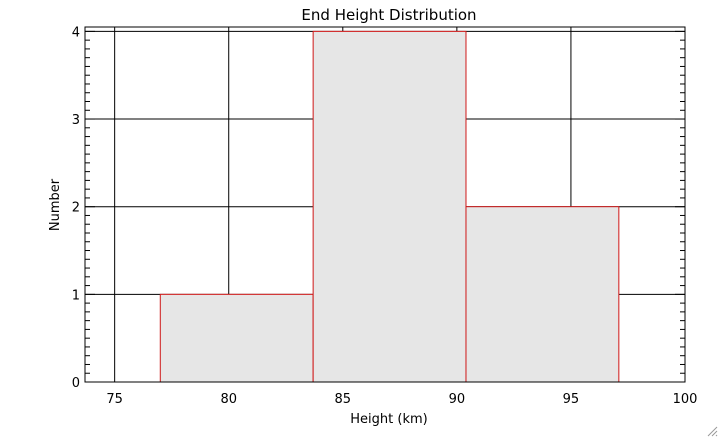  Describe the element at coordinates (76, 295) in the screenshot. I see `y-tick-label-1: 1` at that location.